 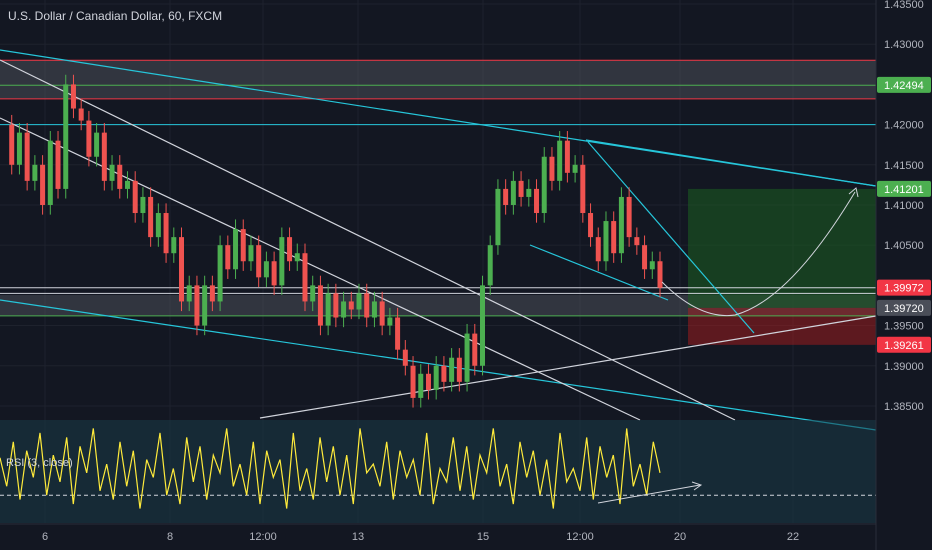 What do you see at coordinates (330, 468) in the screenshot?
I see `rsi-line` at bounding box center [330, 468].